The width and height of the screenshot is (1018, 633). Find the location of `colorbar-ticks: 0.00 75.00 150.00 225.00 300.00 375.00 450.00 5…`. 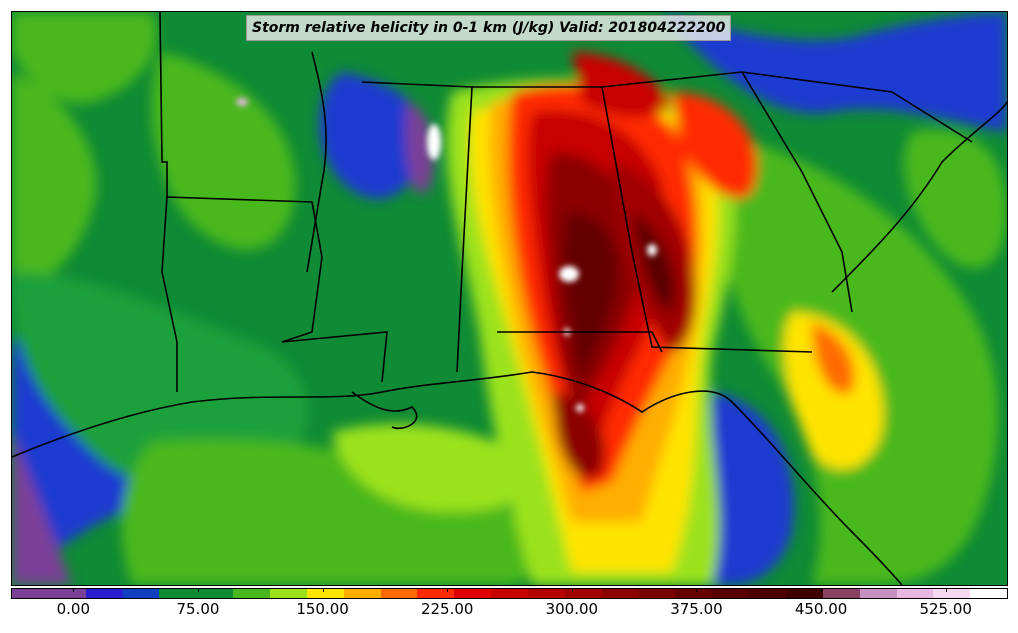

colorbar-ticks: 0.00 75.00 150.00 225.00 300.00 375.00 450.00 5… is located at coordinates (509, 607).